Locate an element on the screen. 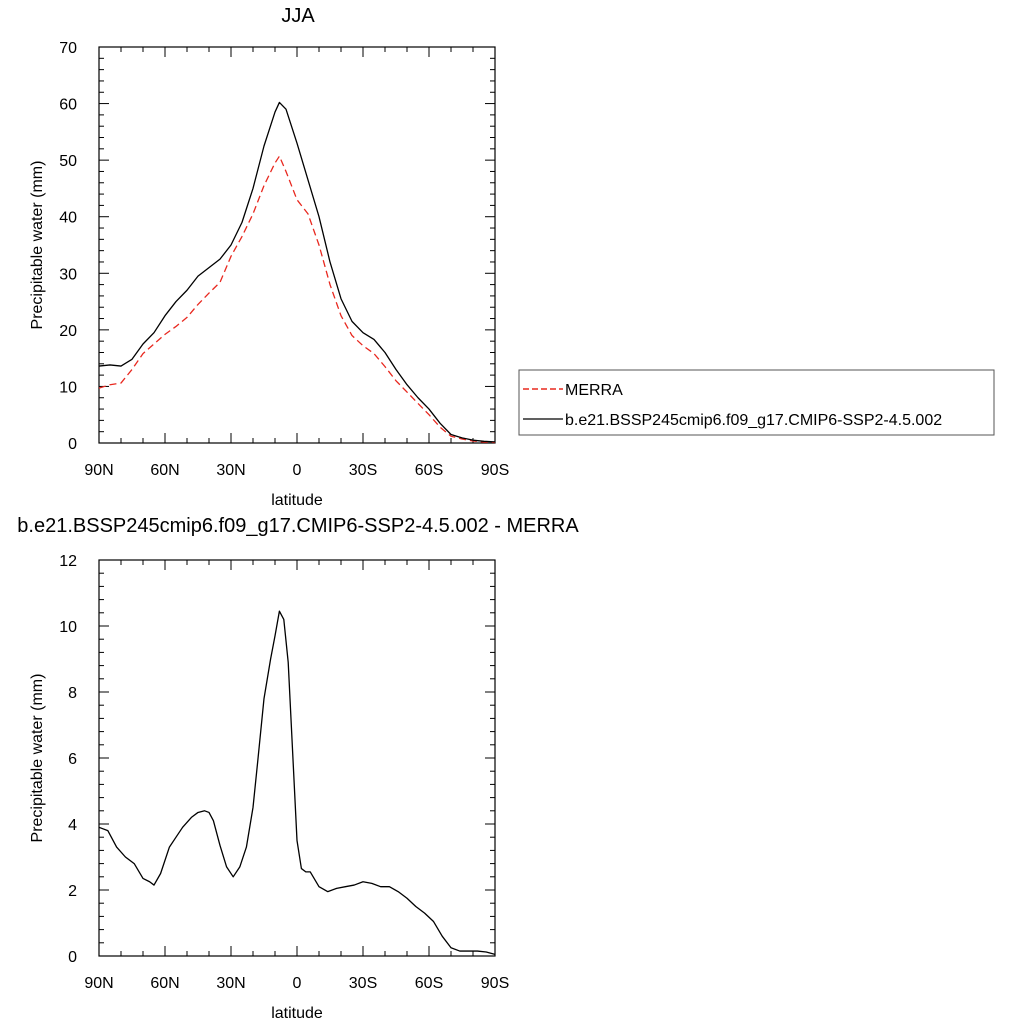 The width and height of the screenshot is (1024, 1024). top-series-line-model is located at coordinates (297, 272).